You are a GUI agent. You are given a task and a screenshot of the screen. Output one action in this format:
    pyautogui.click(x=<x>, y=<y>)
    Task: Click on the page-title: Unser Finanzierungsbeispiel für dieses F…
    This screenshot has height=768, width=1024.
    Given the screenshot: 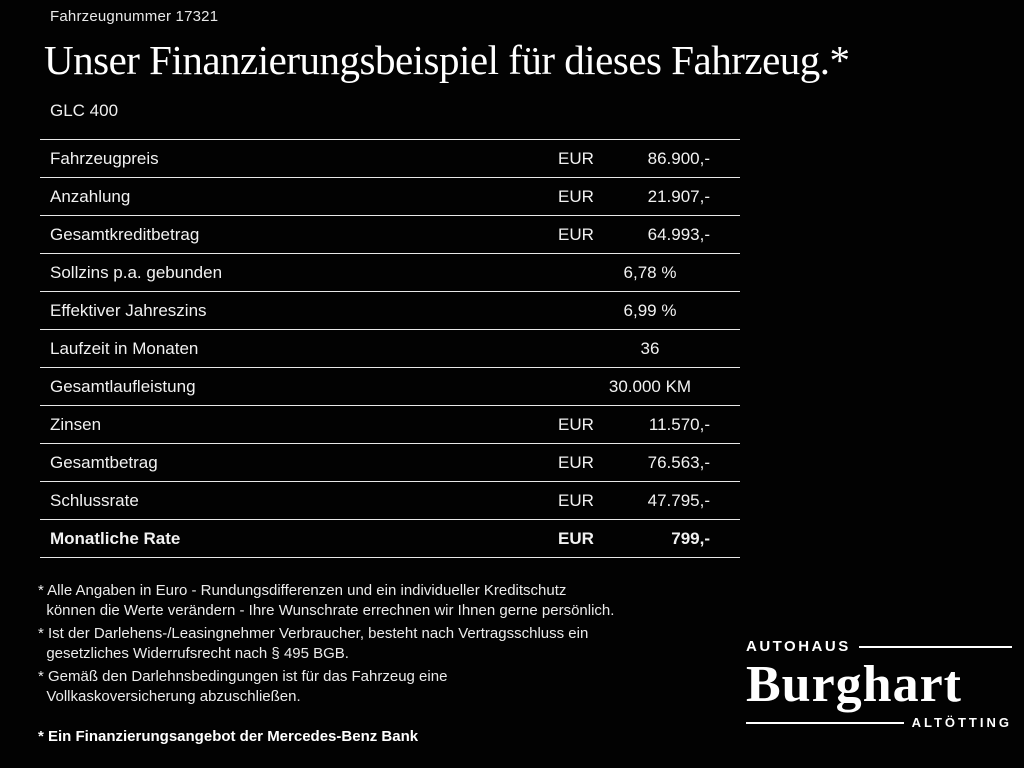 What is the action you would take?
    pyautogui.click(x=447, y=60)
    